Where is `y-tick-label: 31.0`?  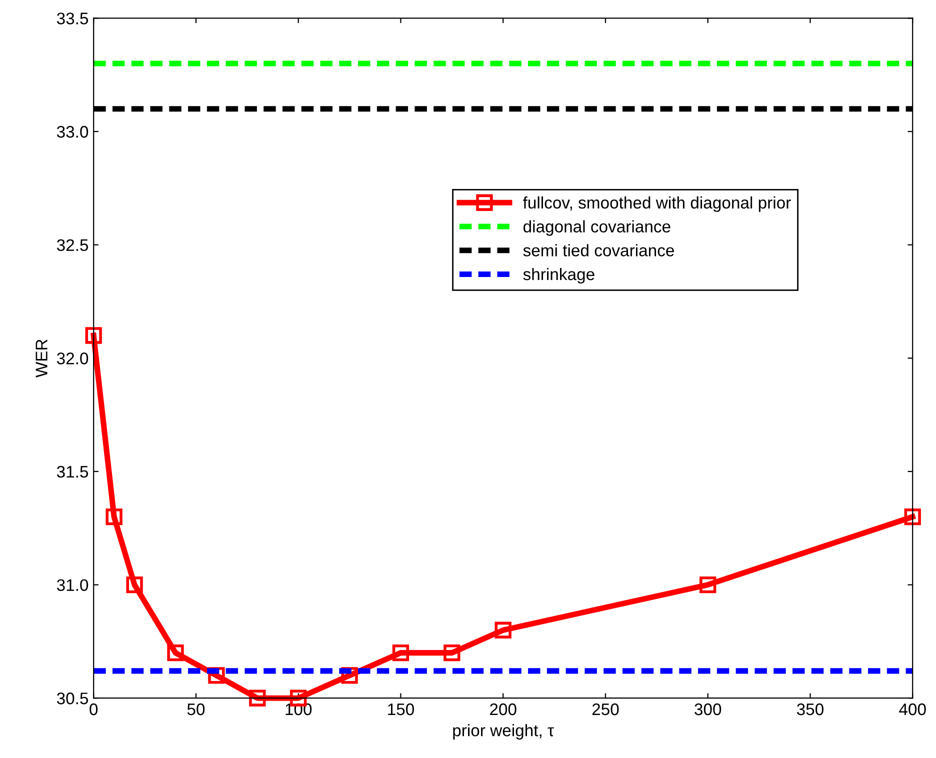 y-tick-label: 31.0 is located at coordinates (72, 585).